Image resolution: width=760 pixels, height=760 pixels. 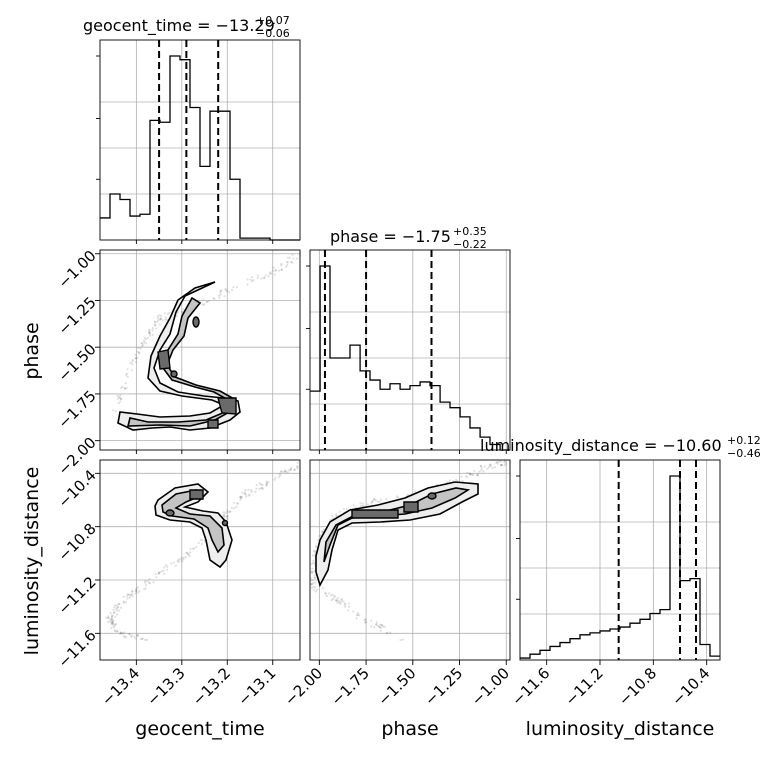 I want to click on panel-phase-phase, so click(x=410, y=350).